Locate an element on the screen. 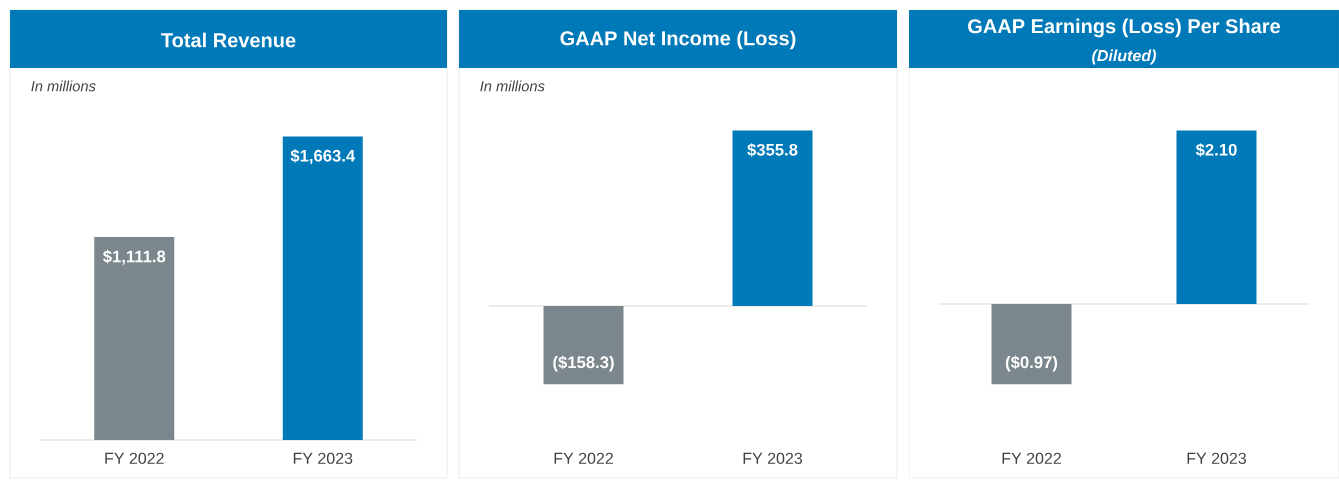 The height and width of the screenshot is (481, 1339). chart-title: GAAP Earnings (Loss) Per Share is located at coordinates (1124, 28).